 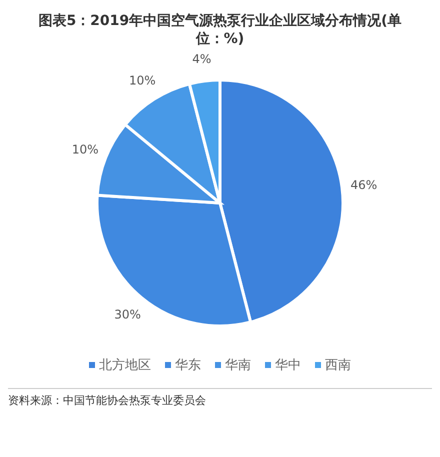 I want to click on chart-title: 图表5：2019年中国空气源热泵行业企业区域分布情况(单位：%), so click(x=220, y=30).